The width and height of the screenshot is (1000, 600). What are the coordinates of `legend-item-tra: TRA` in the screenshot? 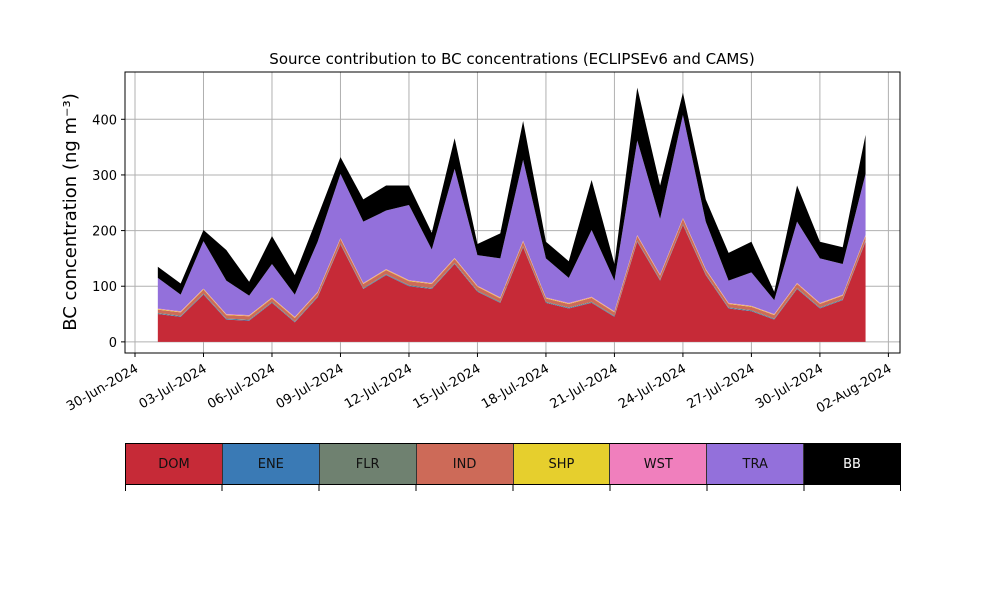 It's located at (756, 464).